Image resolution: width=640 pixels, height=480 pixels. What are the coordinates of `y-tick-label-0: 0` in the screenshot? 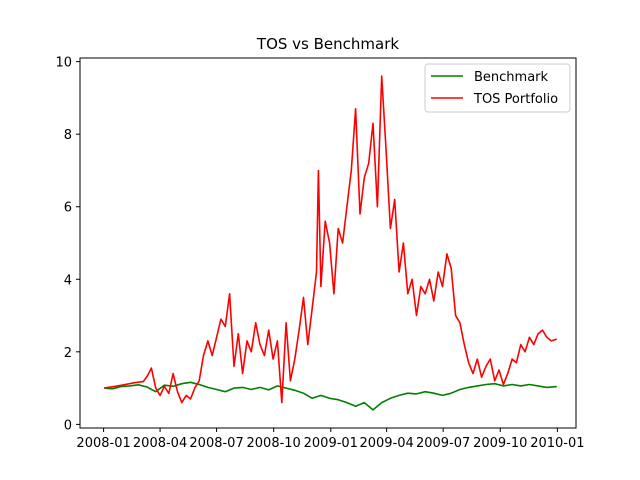 It's located at (68, 425).